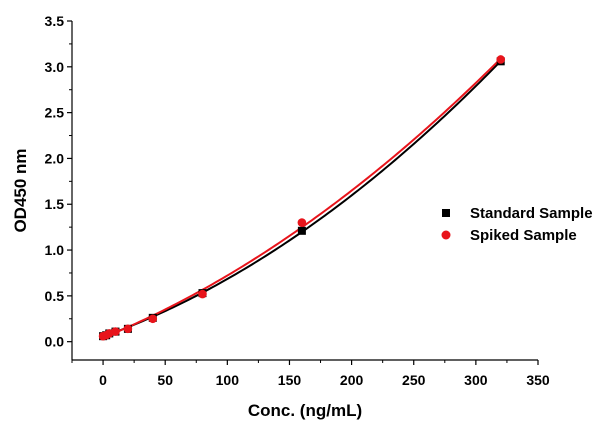 The width and height of the screenshot is (616, 421). What do you see at coordinates (446, 213) in the screenshot?
I see `legend-square-icon` at bounding box center [446, 213].